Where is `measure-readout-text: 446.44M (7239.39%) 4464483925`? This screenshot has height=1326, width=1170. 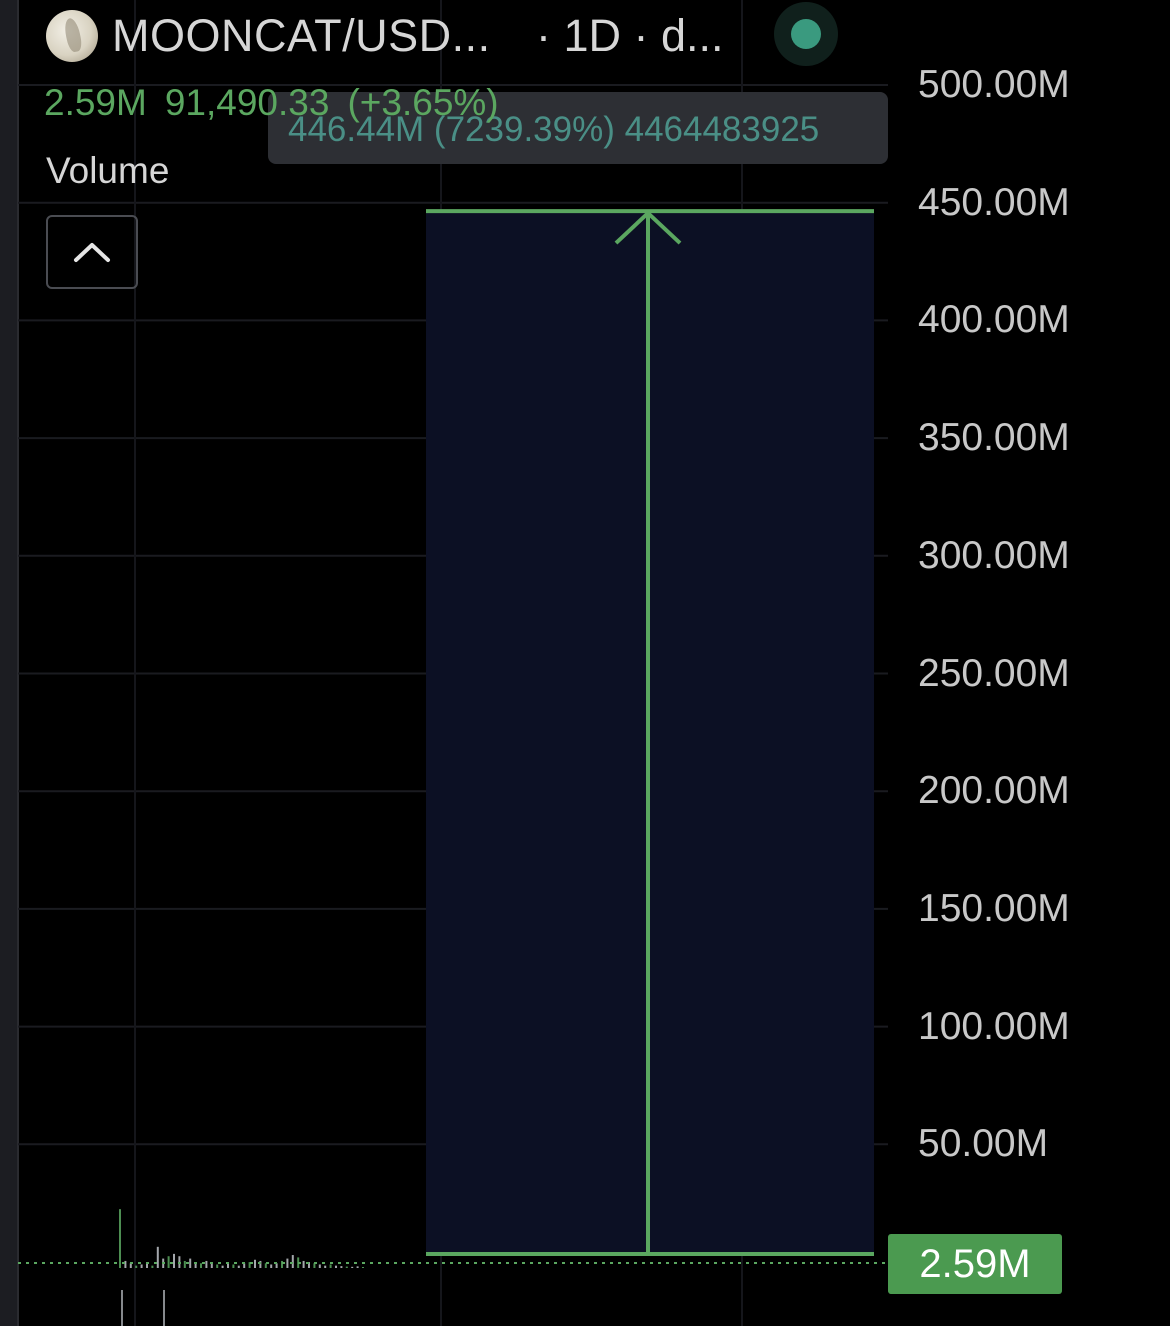 measure-readout-text: 446.44M (7239.39%) 4464483925 is located at coordinates (554, 129).